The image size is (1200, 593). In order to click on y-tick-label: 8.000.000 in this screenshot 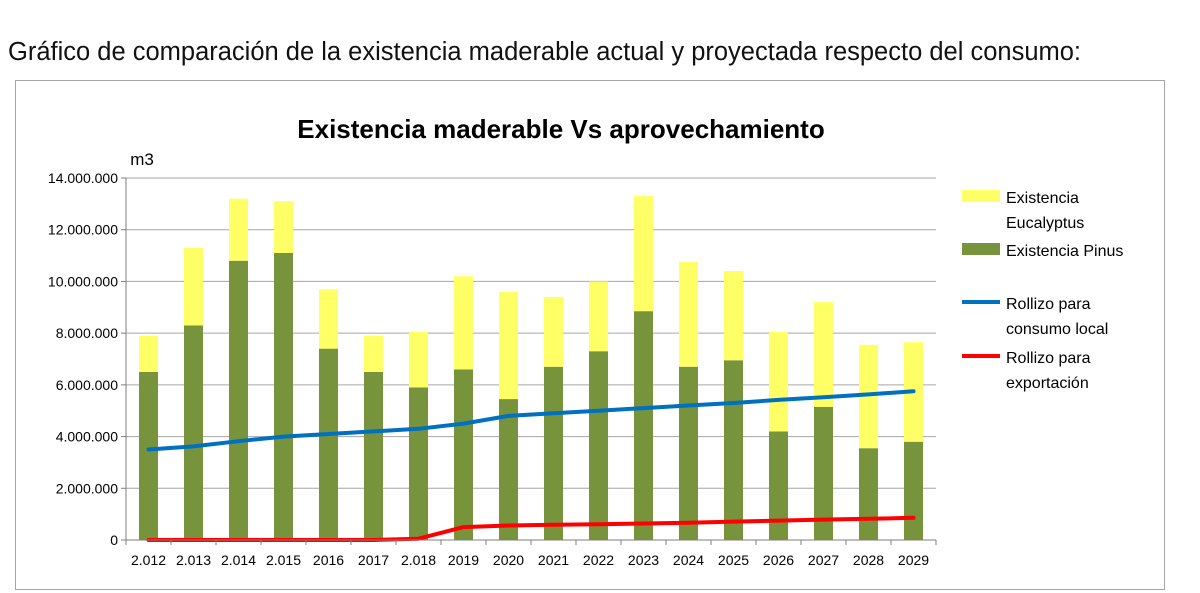, I will do `click(87, 333)`.